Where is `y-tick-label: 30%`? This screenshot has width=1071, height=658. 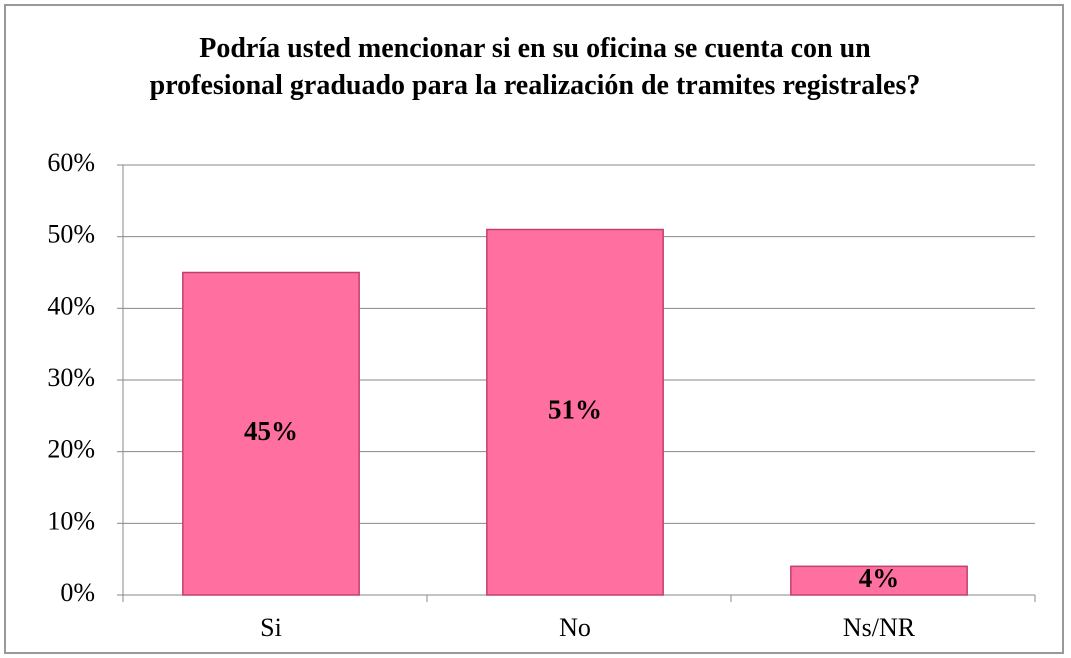
y-tick-label: 30% is located at coordinates (71, 377).